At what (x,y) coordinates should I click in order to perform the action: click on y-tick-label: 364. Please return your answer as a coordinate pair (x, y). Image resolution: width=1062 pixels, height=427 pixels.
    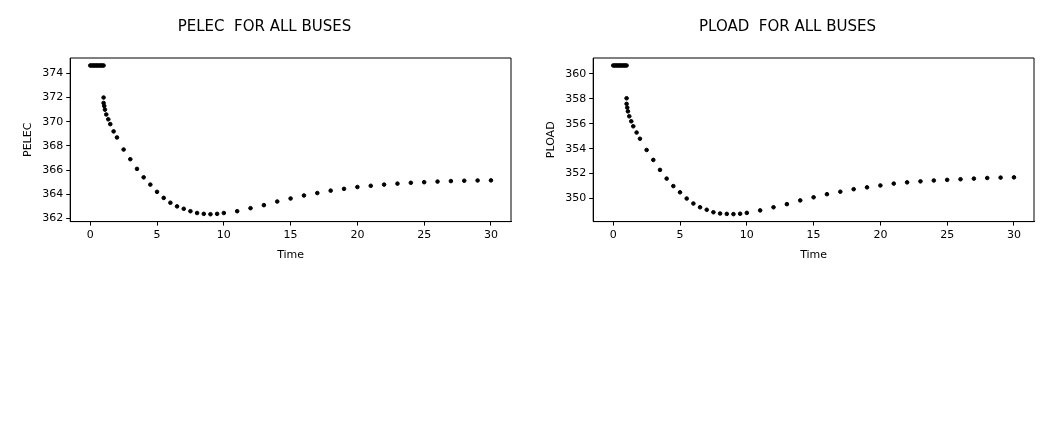
    Looking at the image, I should click on (53, 194).